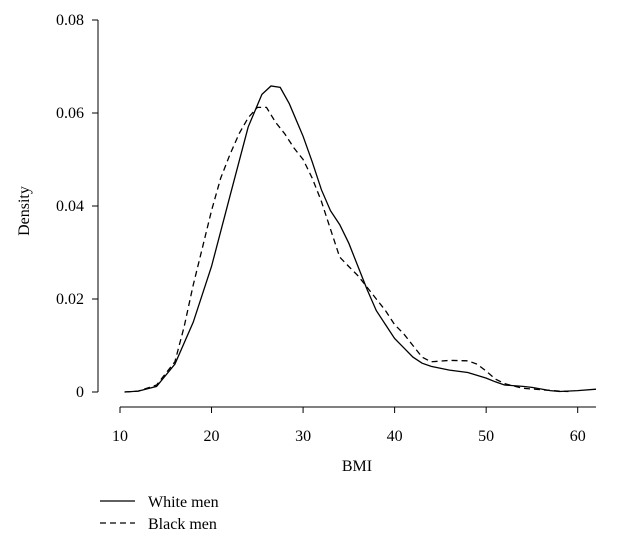 The image size is (619, 539). Describe the element at coordinates (212, 436) in the screenshot. I see `x-tick-label: 20` at that location.